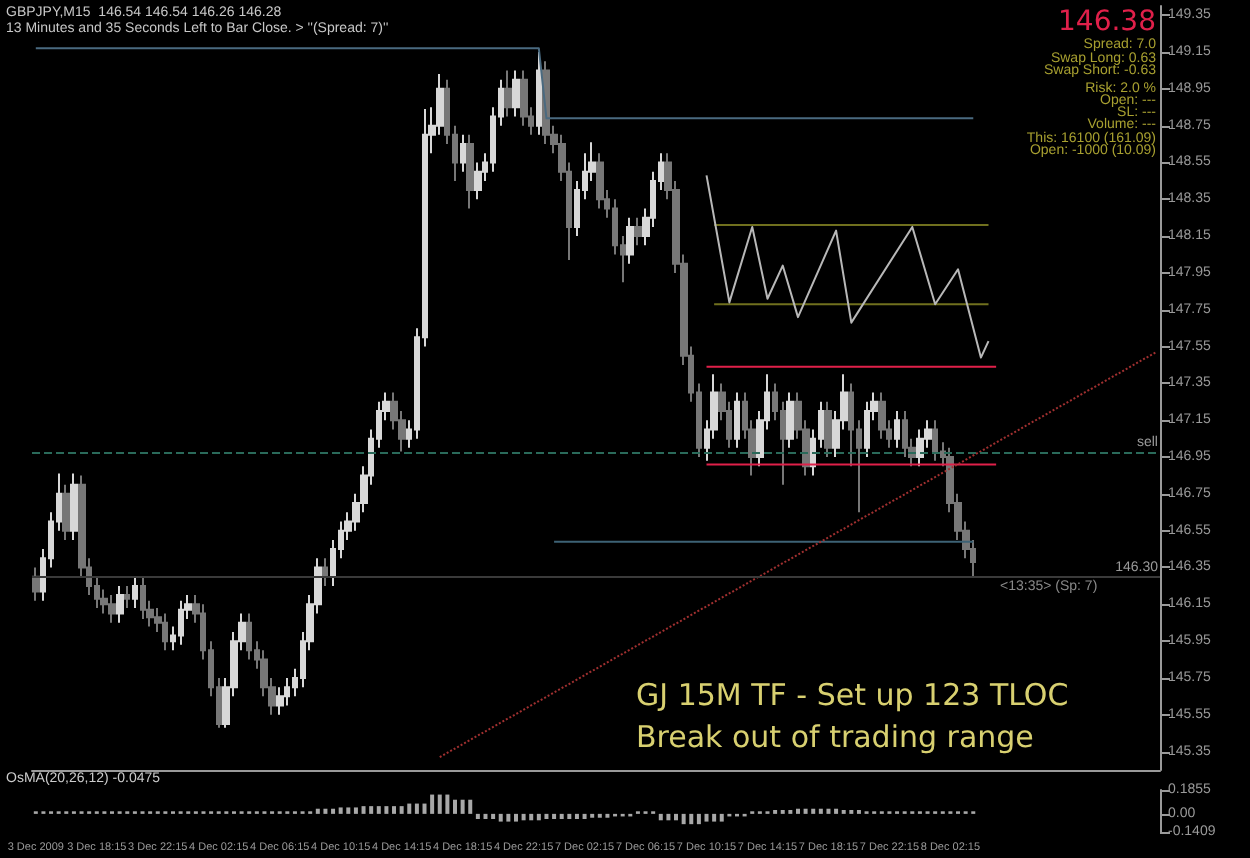 This screenshot has width=1250, height=858. Describe the element at coordinates (1107, 22) in the screenshot. I see `annotation: 146.38` at that location.